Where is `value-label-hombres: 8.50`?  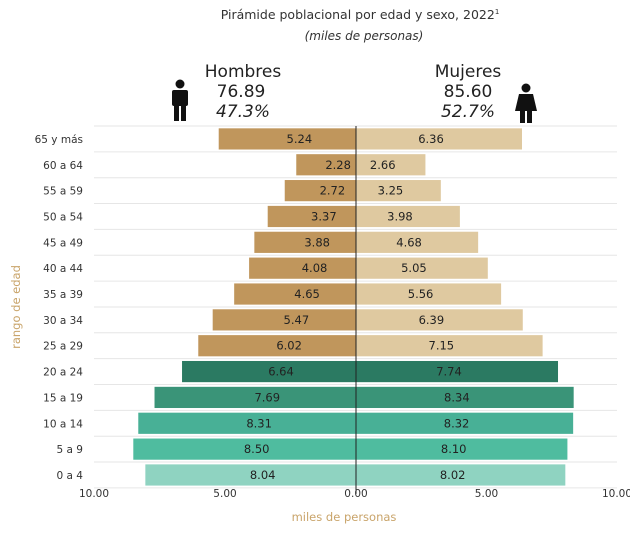
value-label-hombres: 8.50 is located at coordinates (257, 449).